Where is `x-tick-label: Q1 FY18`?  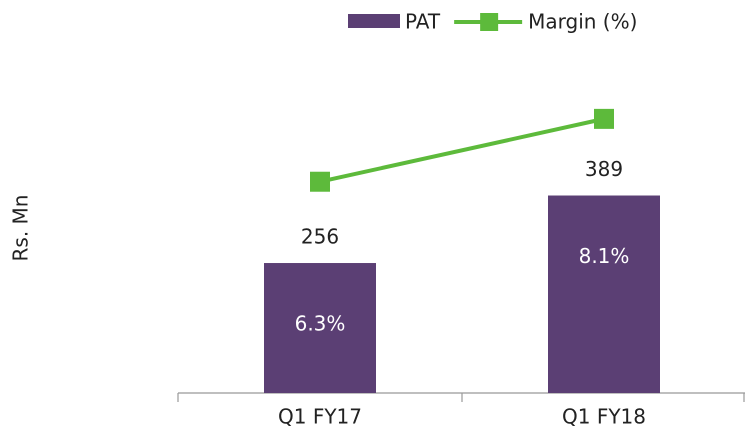
x-tick-label: Q1 FY18 is located at coordinates (604, 417).